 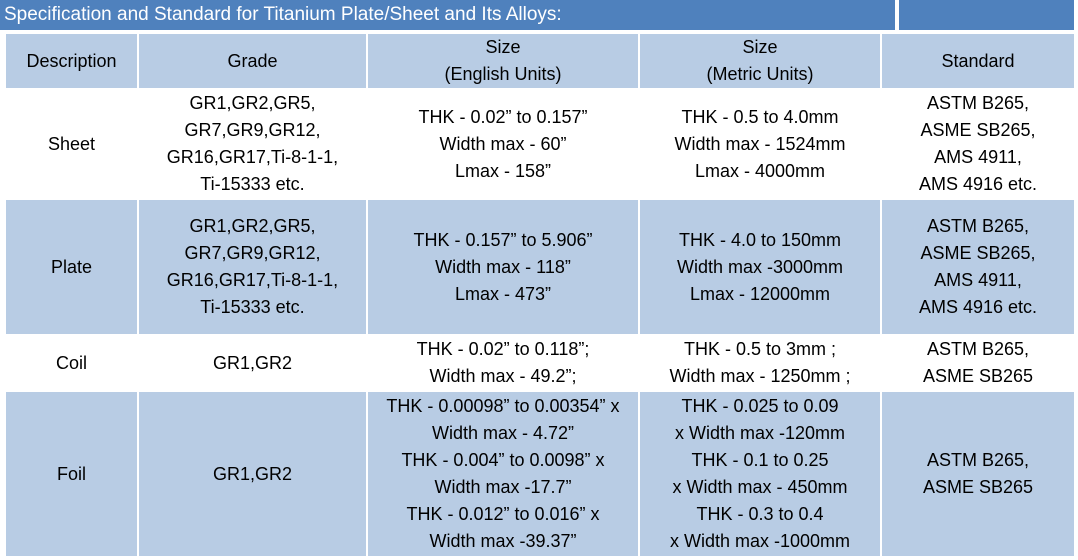 I want to click on cell-line: THK - 0.00098” to 0.00354” x, so click(x=503, y=406).